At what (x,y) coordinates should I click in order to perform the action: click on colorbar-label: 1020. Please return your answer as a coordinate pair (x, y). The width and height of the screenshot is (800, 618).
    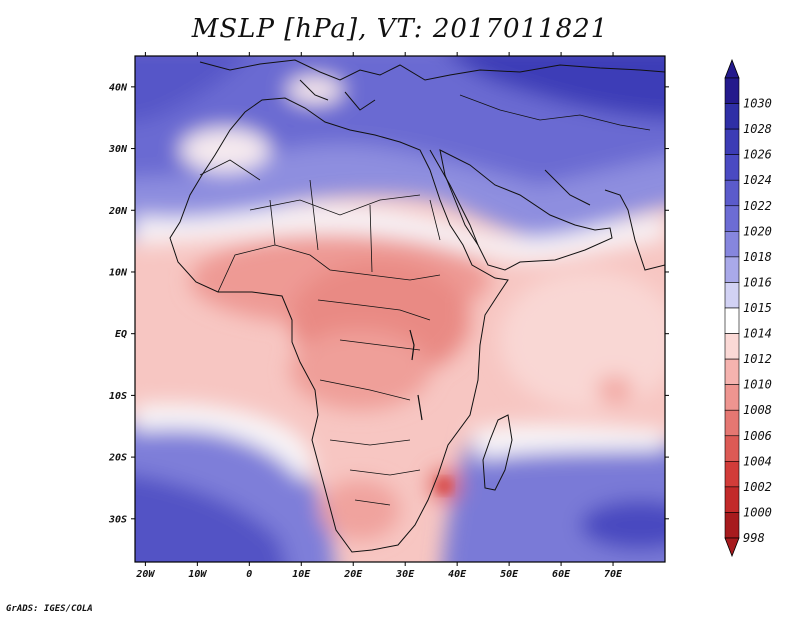
    Looking at the image, I should click on (757, 231).